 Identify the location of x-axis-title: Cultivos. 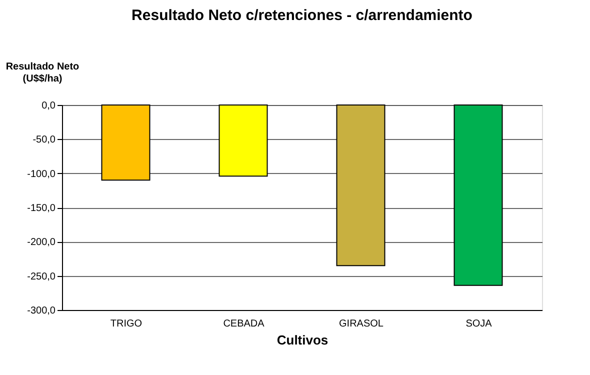
(302, 340).